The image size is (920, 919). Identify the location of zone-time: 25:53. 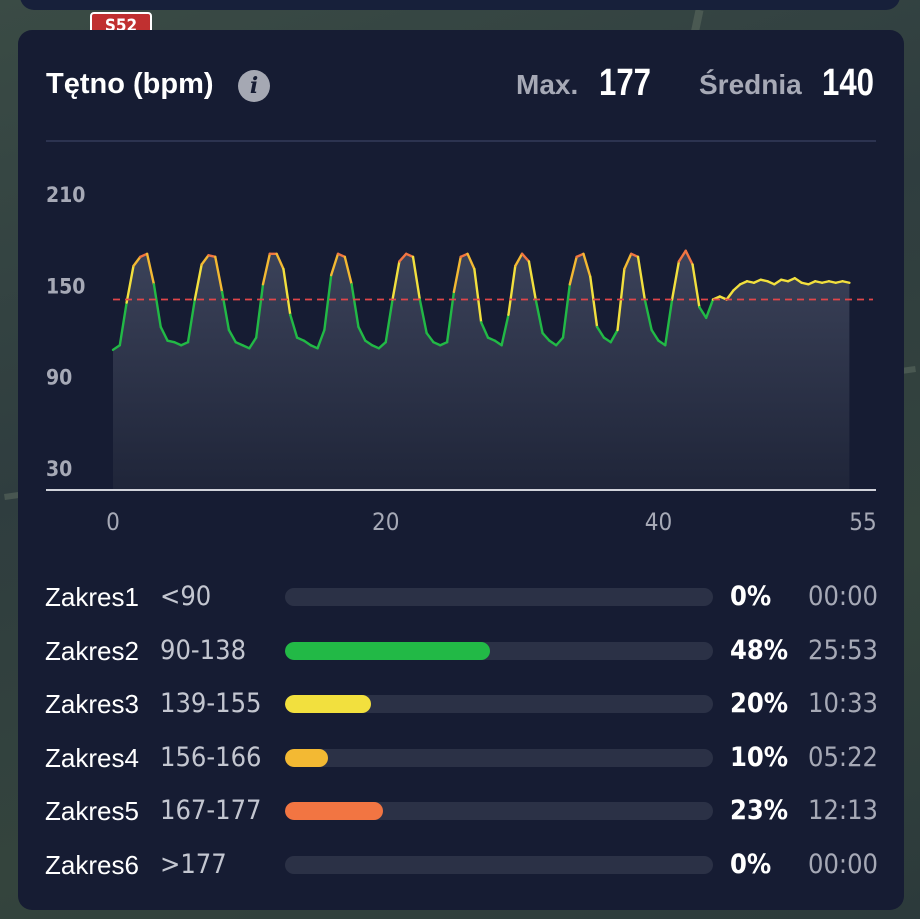
(843, 650).